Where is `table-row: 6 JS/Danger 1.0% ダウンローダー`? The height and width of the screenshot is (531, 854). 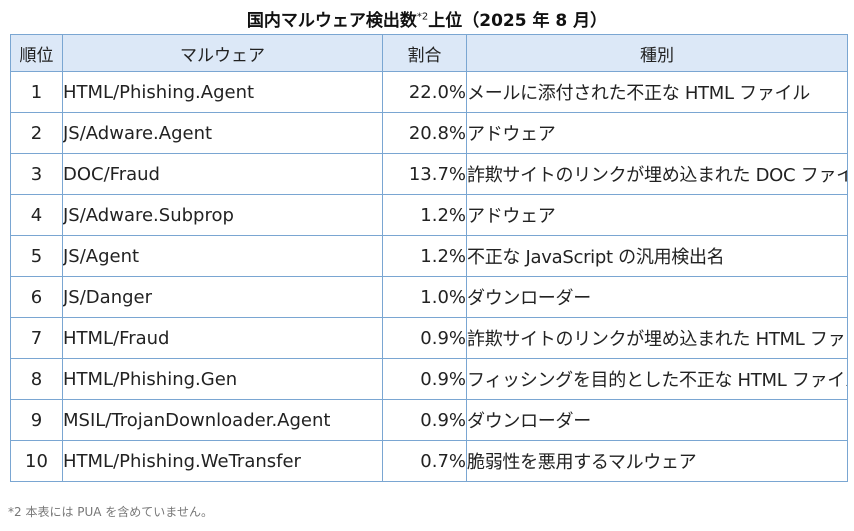 table-row: 6 JS/Danger 1.0% ダウンローダー is located at coordinates (429, 297).